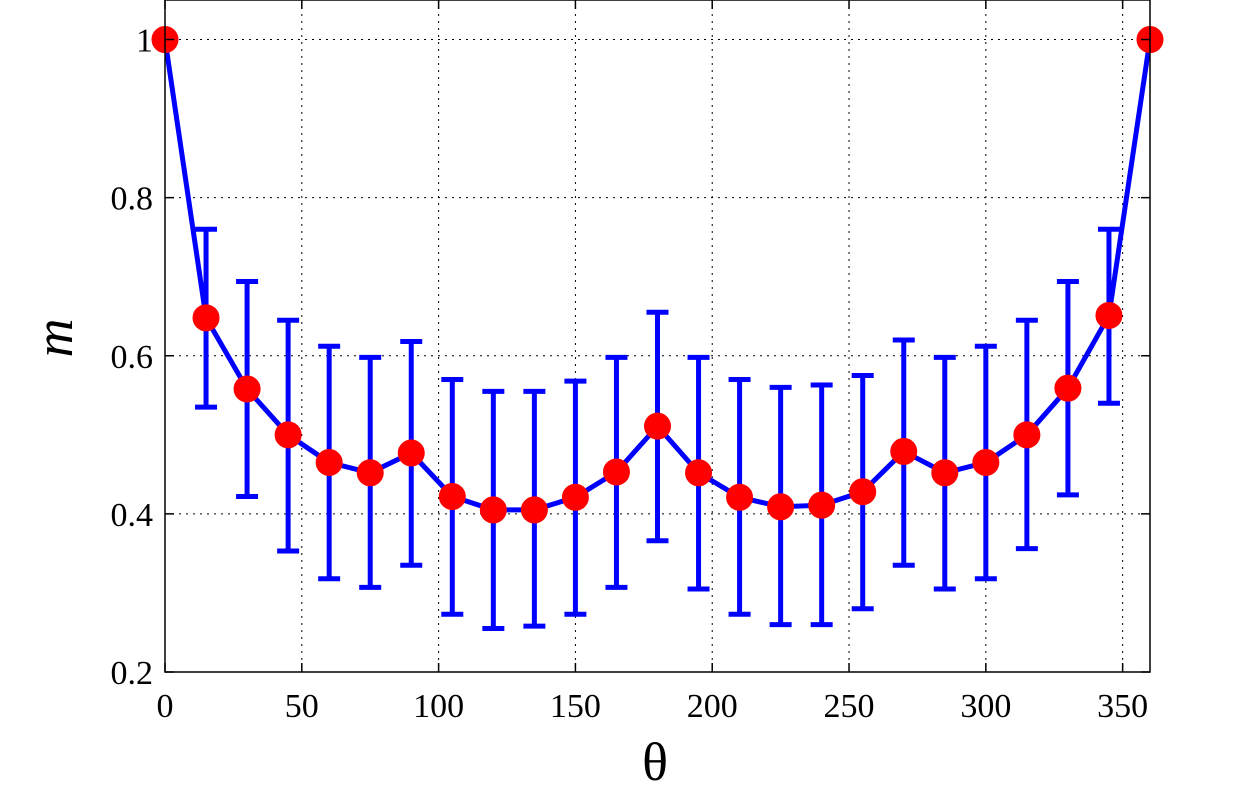 This screenshot has width=1241, height=806. What do you see at coordinates (655, 762) in the screenshot?
I see `x-axis-label: θ` at bounding box center [655, 762].